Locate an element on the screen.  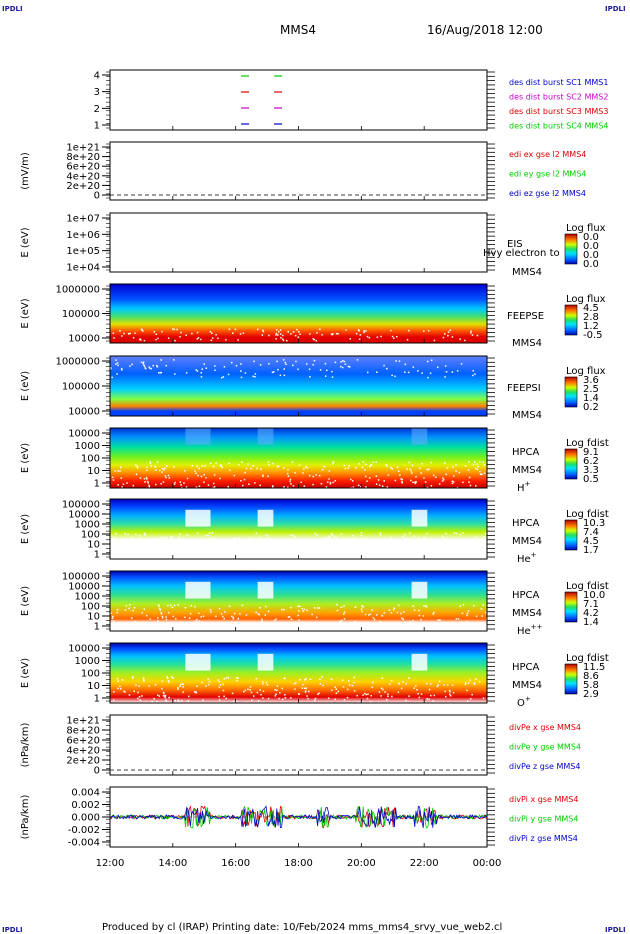
y-axis-label: (mV/m) is located at coordinates (25, 171).